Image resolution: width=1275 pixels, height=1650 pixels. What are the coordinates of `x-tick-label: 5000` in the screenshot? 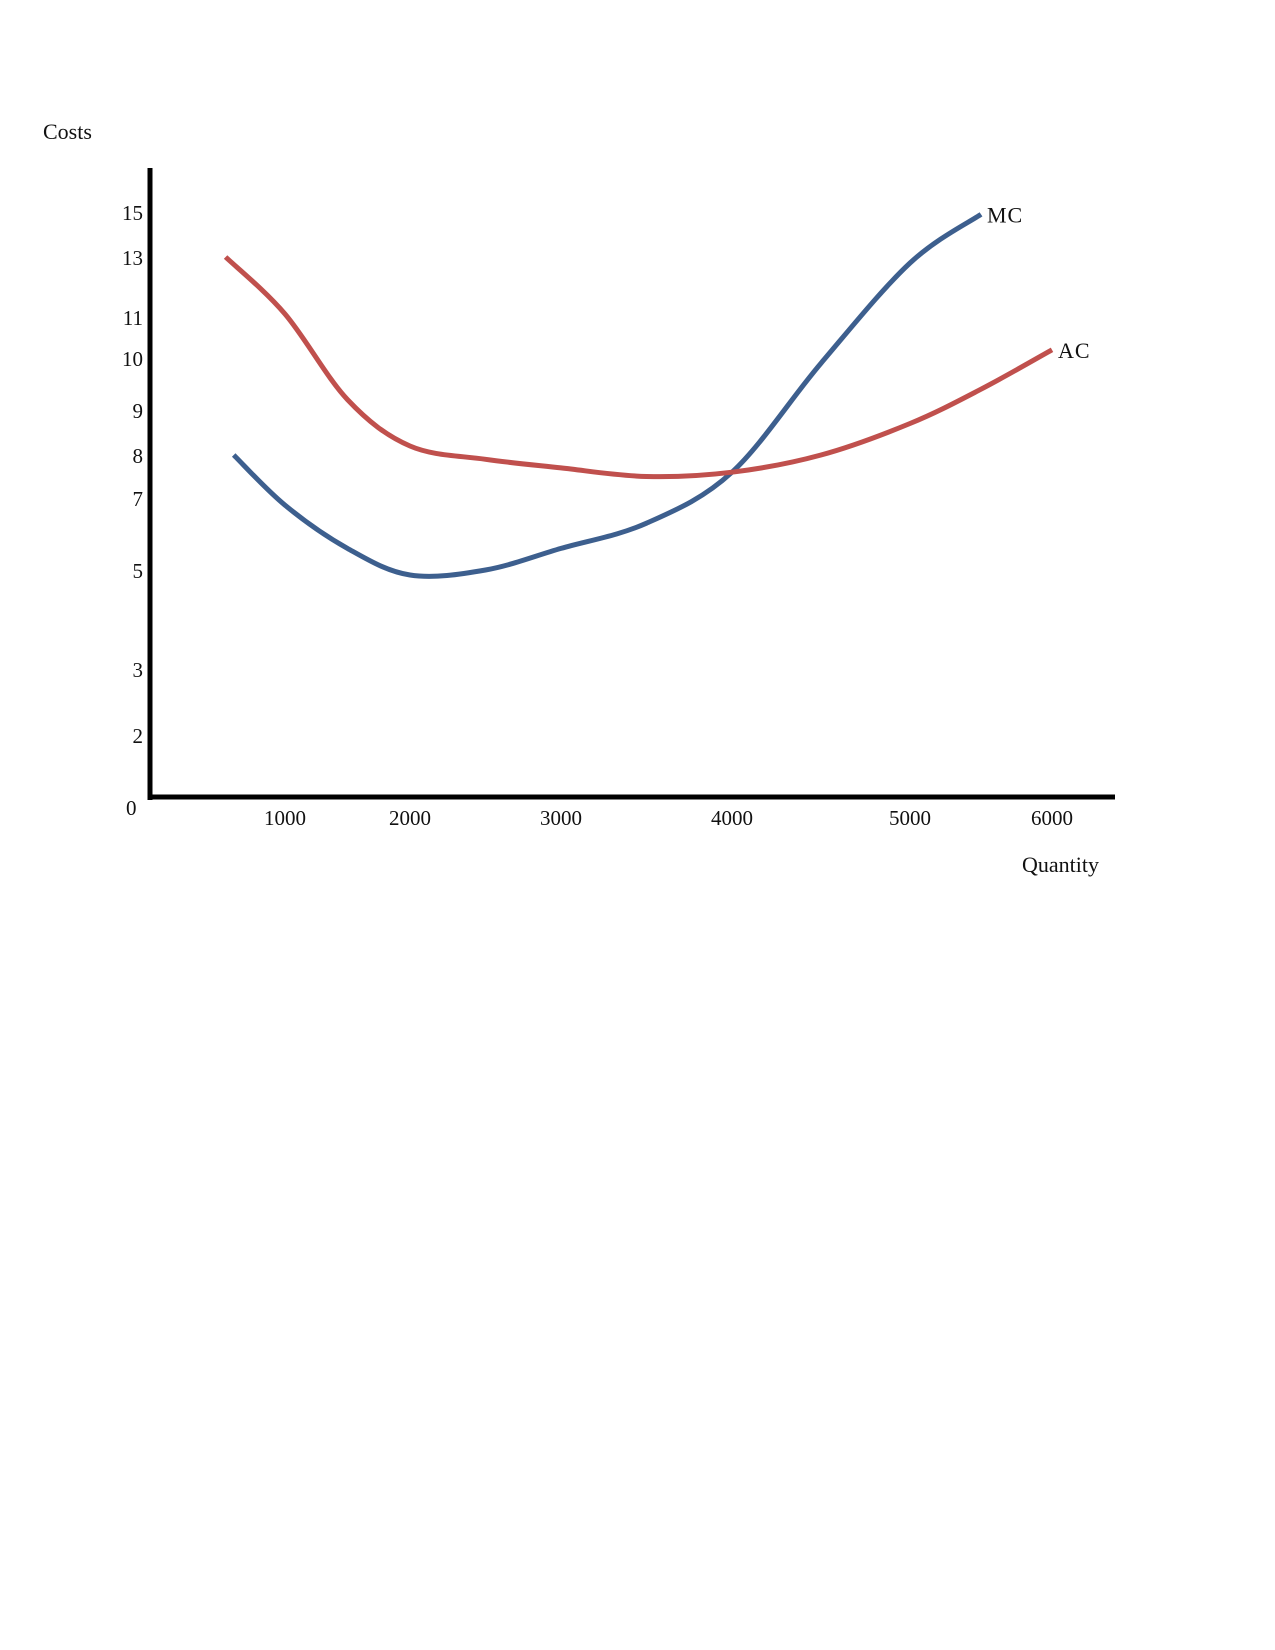 It's located at (910, 818).